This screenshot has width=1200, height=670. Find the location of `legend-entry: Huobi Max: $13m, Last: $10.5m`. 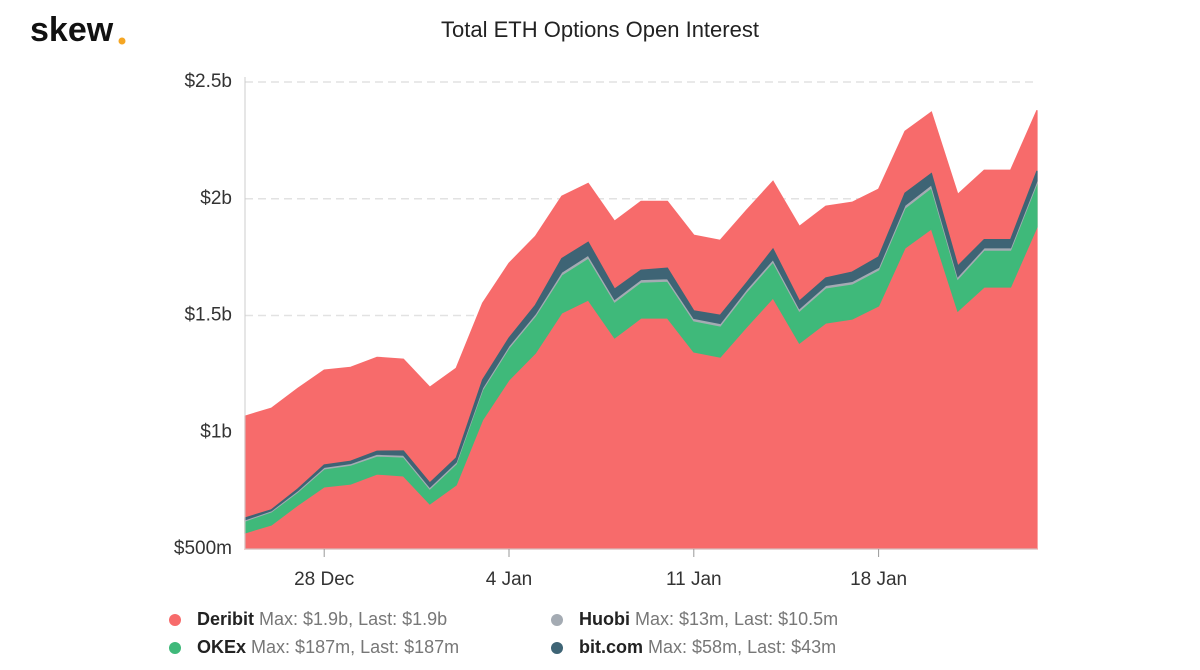

legend-entry: Huobi Max: $13m, Last: $10.5m is located at coordinates (708, 619).